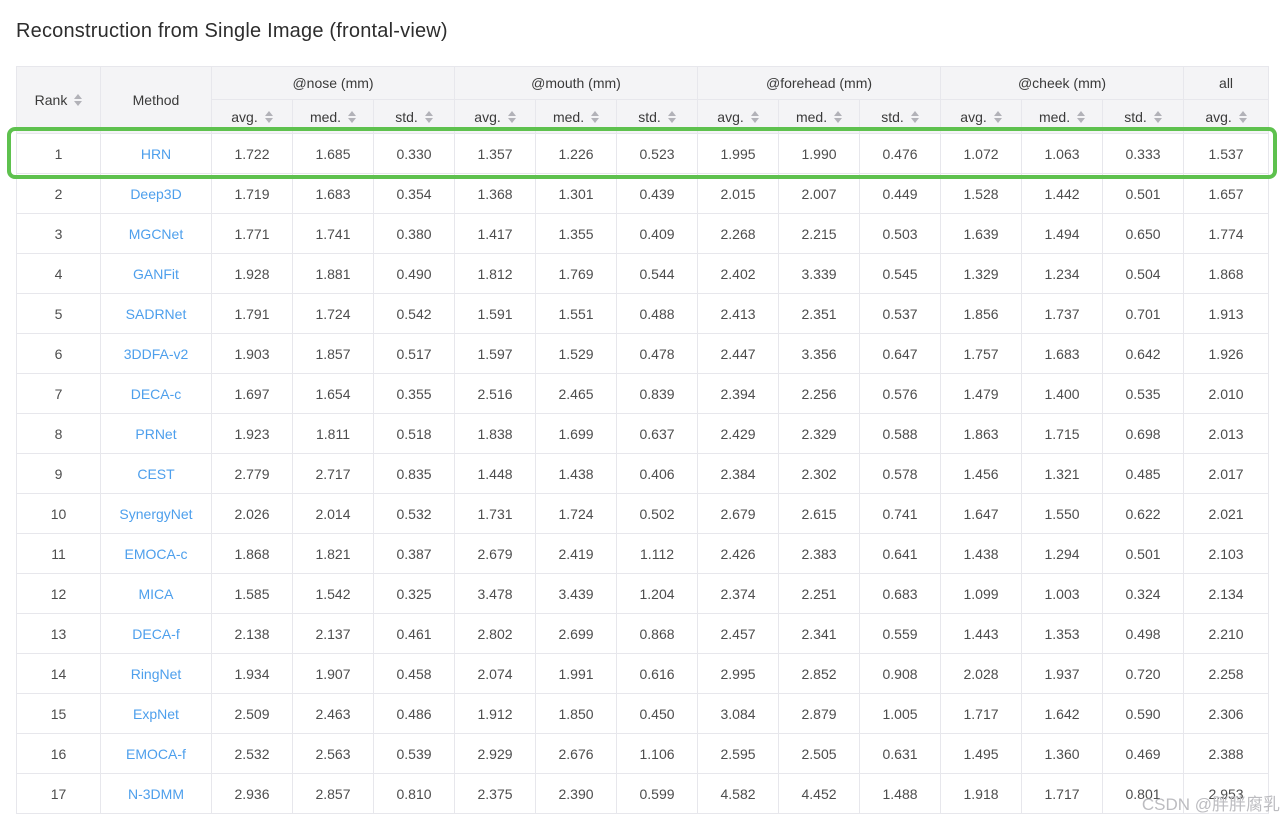  I want to click on value-cell: 1.903, so click(252, 353).